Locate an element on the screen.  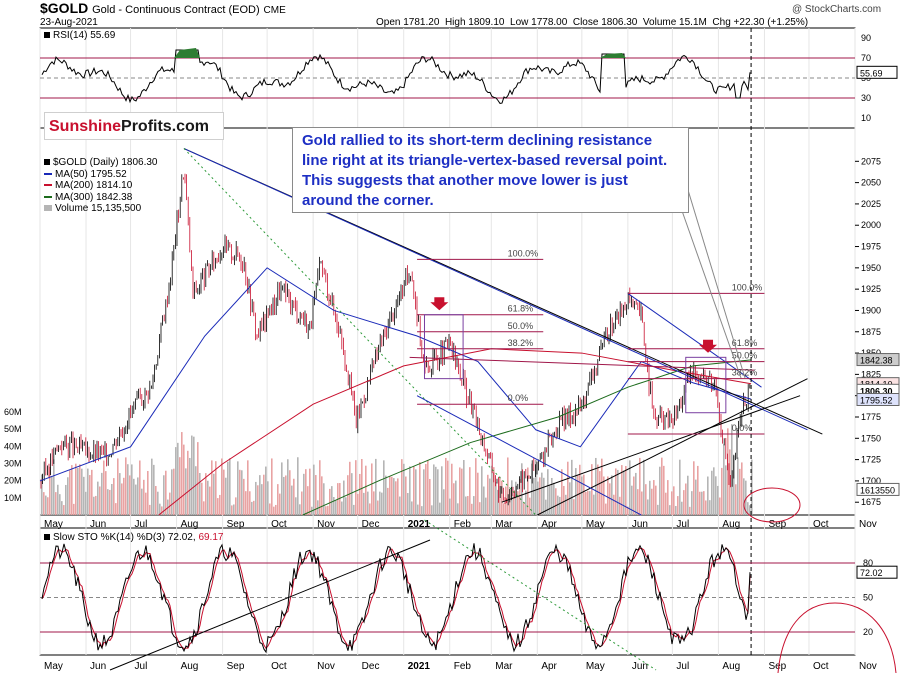
trendline-blue-down is located at coordinates (529, 455).